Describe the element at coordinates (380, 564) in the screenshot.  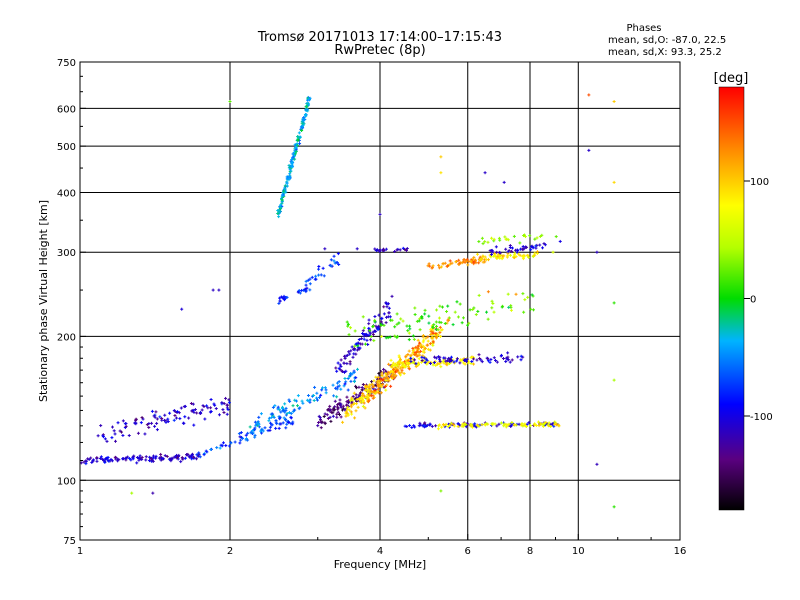
I see `x-axis-label: Frequency [MHz]` at that location.